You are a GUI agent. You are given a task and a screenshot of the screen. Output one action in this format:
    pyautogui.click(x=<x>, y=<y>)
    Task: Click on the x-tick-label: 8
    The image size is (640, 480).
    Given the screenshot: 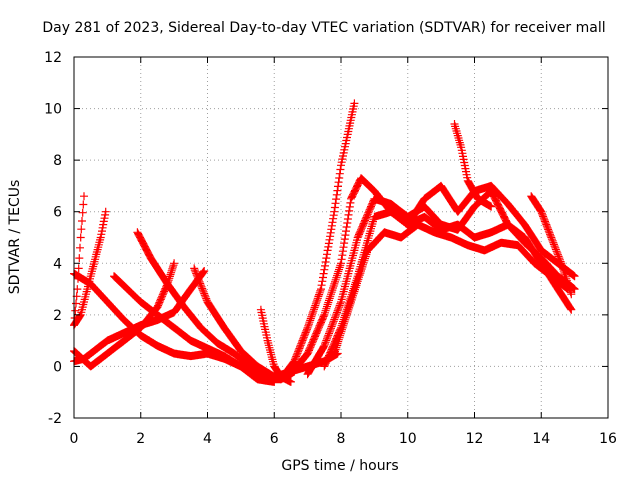 What is the action you would take?
    pyautogui.click(x=341, y=439)
    